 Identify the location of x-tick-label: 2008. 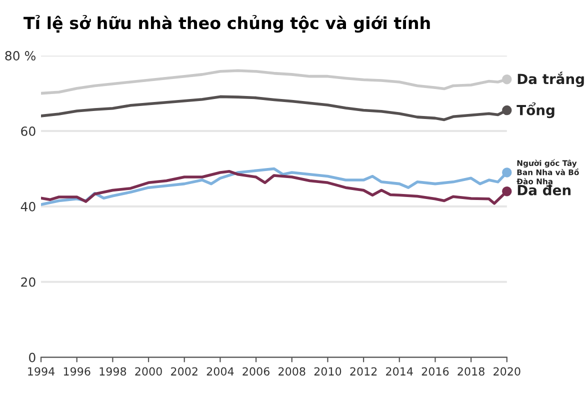
(292, 371).